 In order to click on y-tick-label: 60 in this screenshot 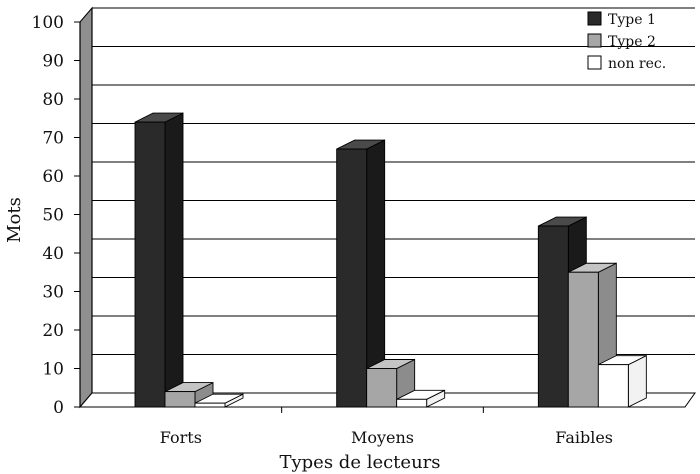, I will do `click(53, 177)`.